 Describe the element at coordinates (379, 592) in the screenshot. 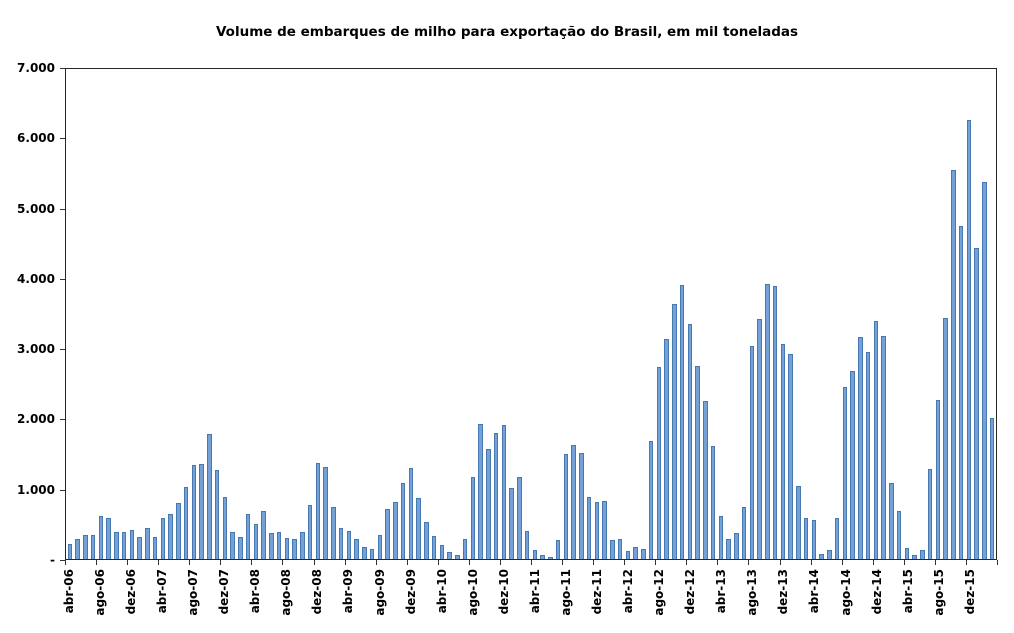

I see `x-axis-label: ago-09` at that location.